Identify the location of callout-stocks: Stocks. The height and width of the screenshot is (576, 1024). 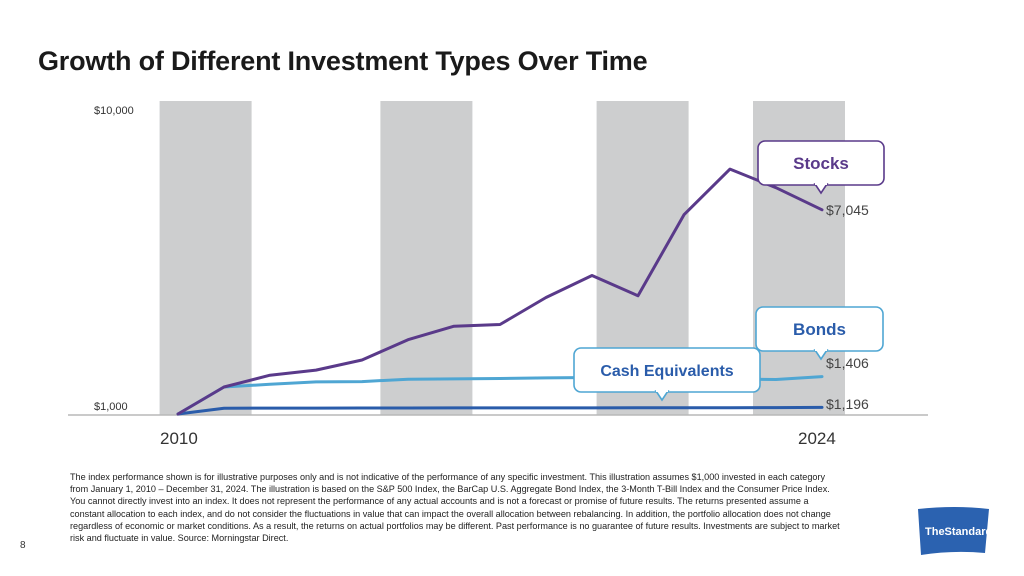
(821, 167).